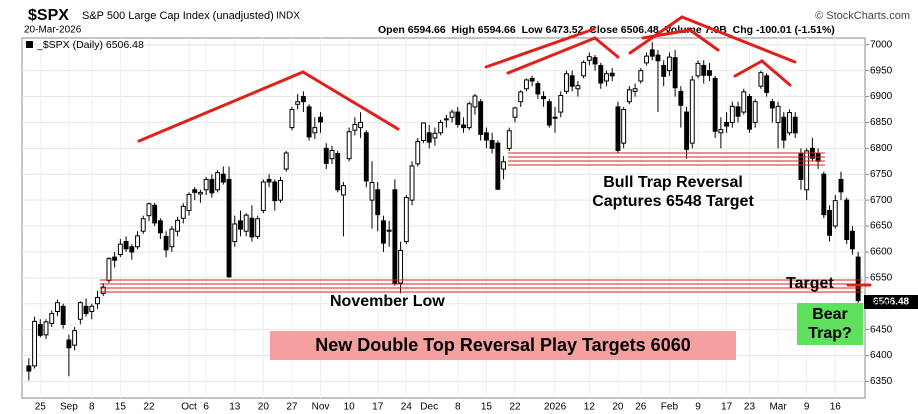 The image size is (918, 414). What do you see at coordinates (810, 283) in the screenshot?
I see `annotation: Target` at bounding box center [810, 283].